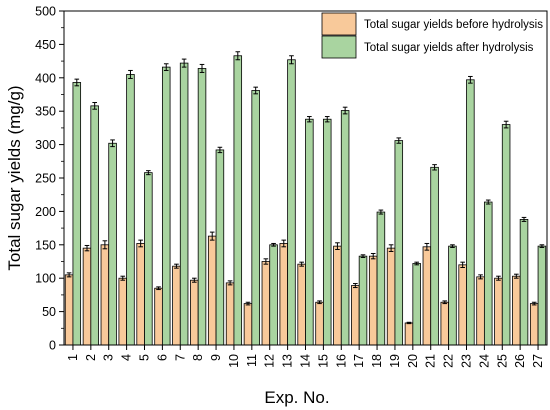 This screenshot has height=410, width=550. I want to click on x-tick-label-9: 9, so click(216, 357).